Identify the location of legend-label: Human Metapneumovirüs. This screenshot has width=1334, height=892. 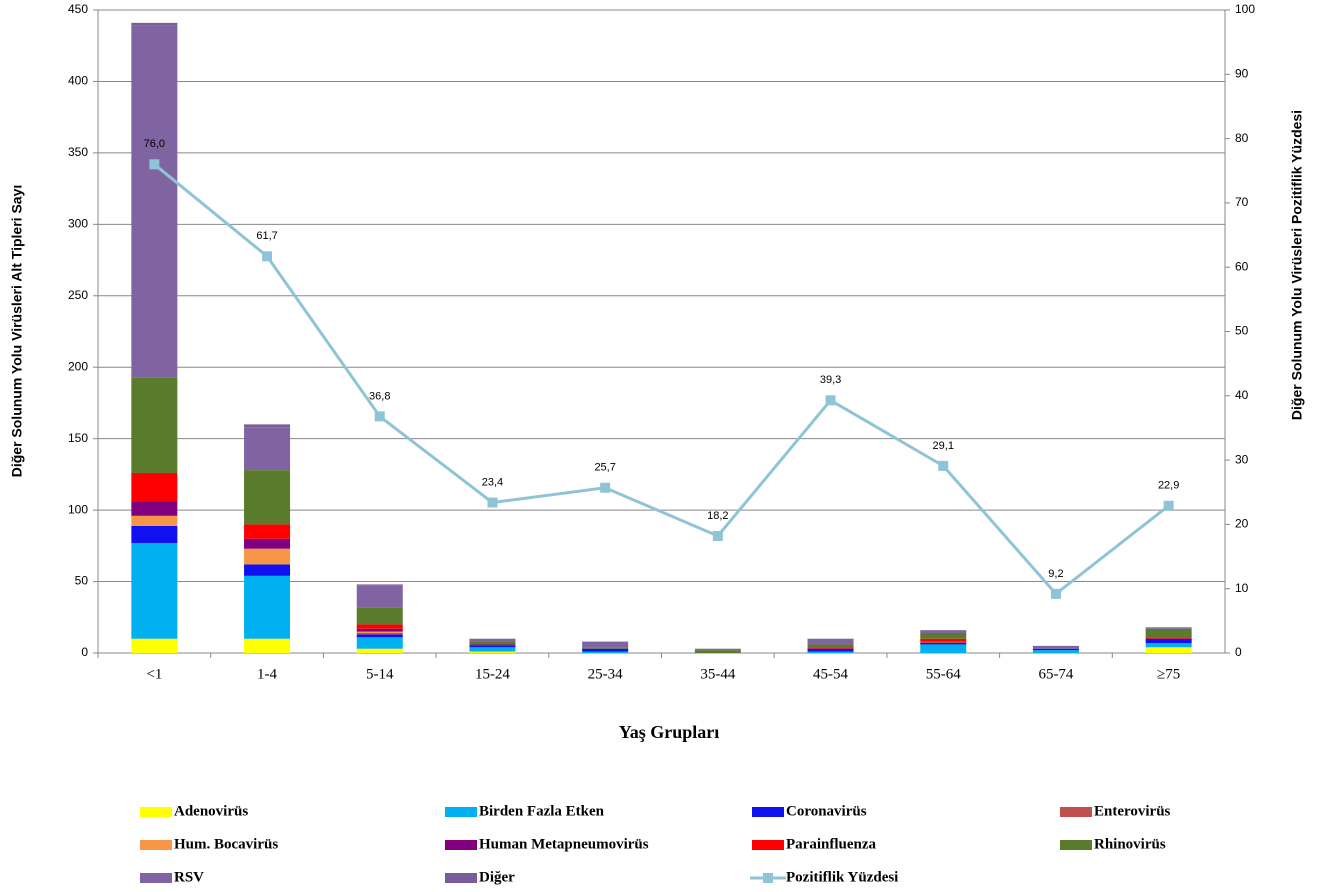
(564, 844).